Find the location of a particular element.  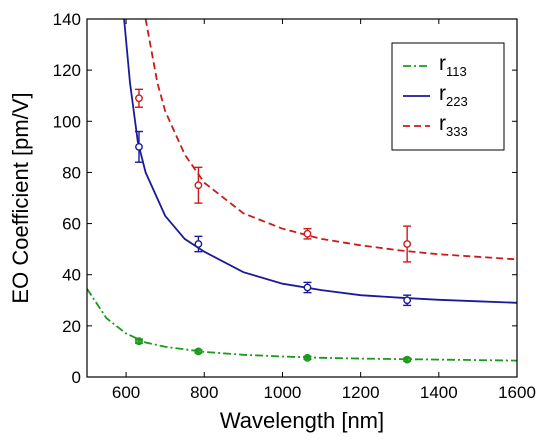

y-tick-label: 100 is located at coordinates (67, 121).